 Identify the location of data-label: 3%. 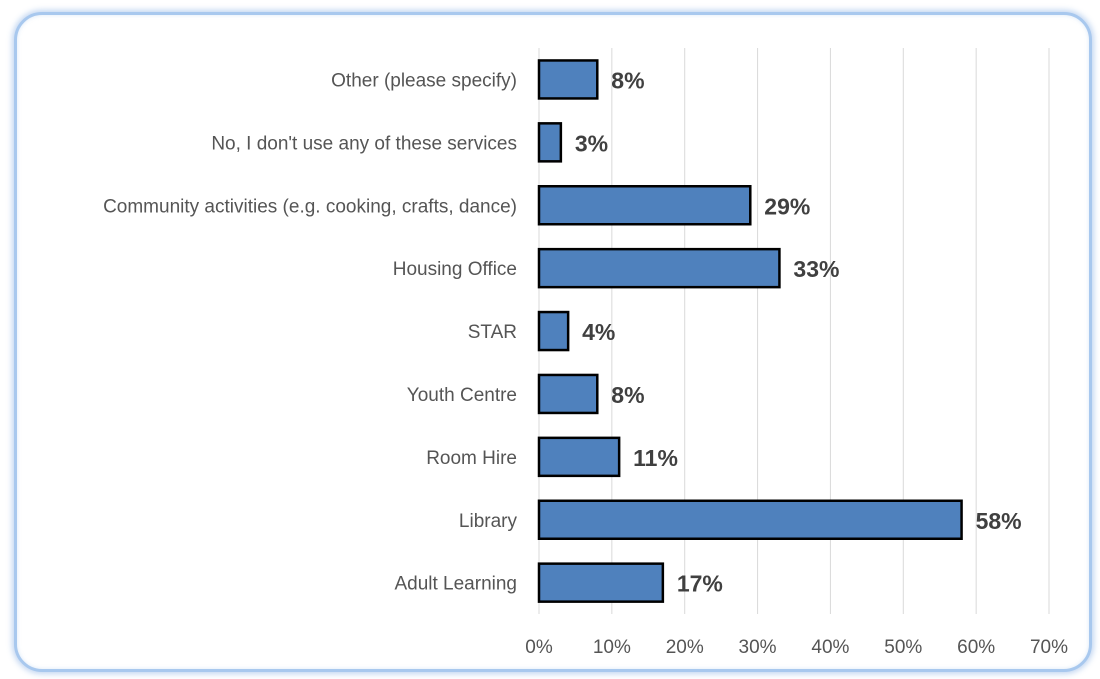
(591, 143).